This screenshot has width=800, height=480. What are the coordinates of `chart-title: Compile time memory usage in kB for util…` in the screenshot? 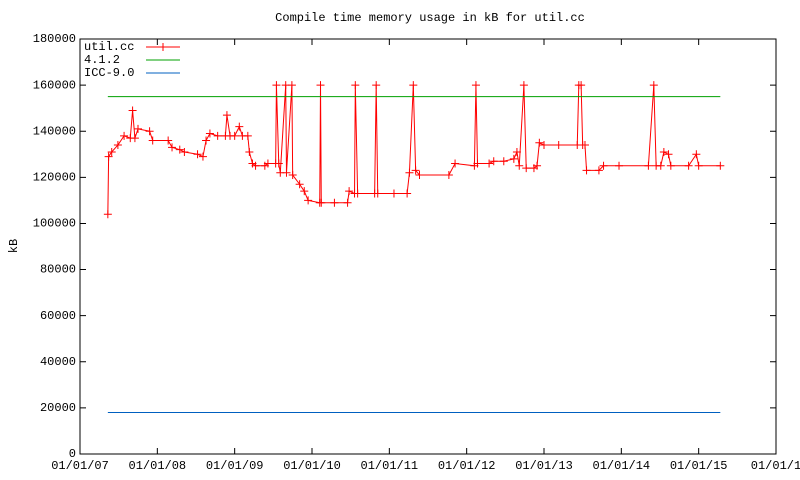 It's located at (430, 18).